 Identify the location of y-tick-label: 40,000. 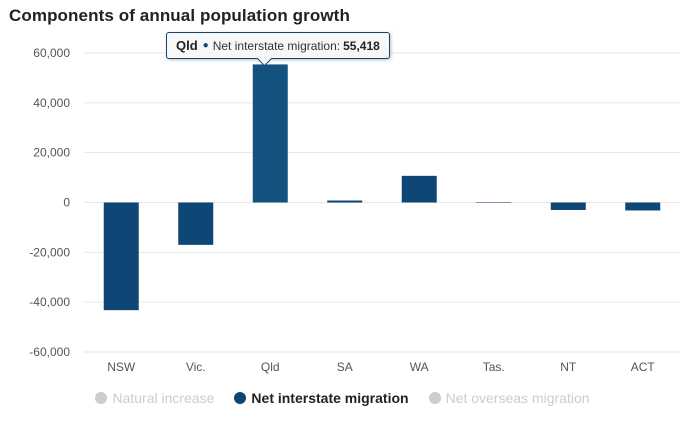
(51, 103).